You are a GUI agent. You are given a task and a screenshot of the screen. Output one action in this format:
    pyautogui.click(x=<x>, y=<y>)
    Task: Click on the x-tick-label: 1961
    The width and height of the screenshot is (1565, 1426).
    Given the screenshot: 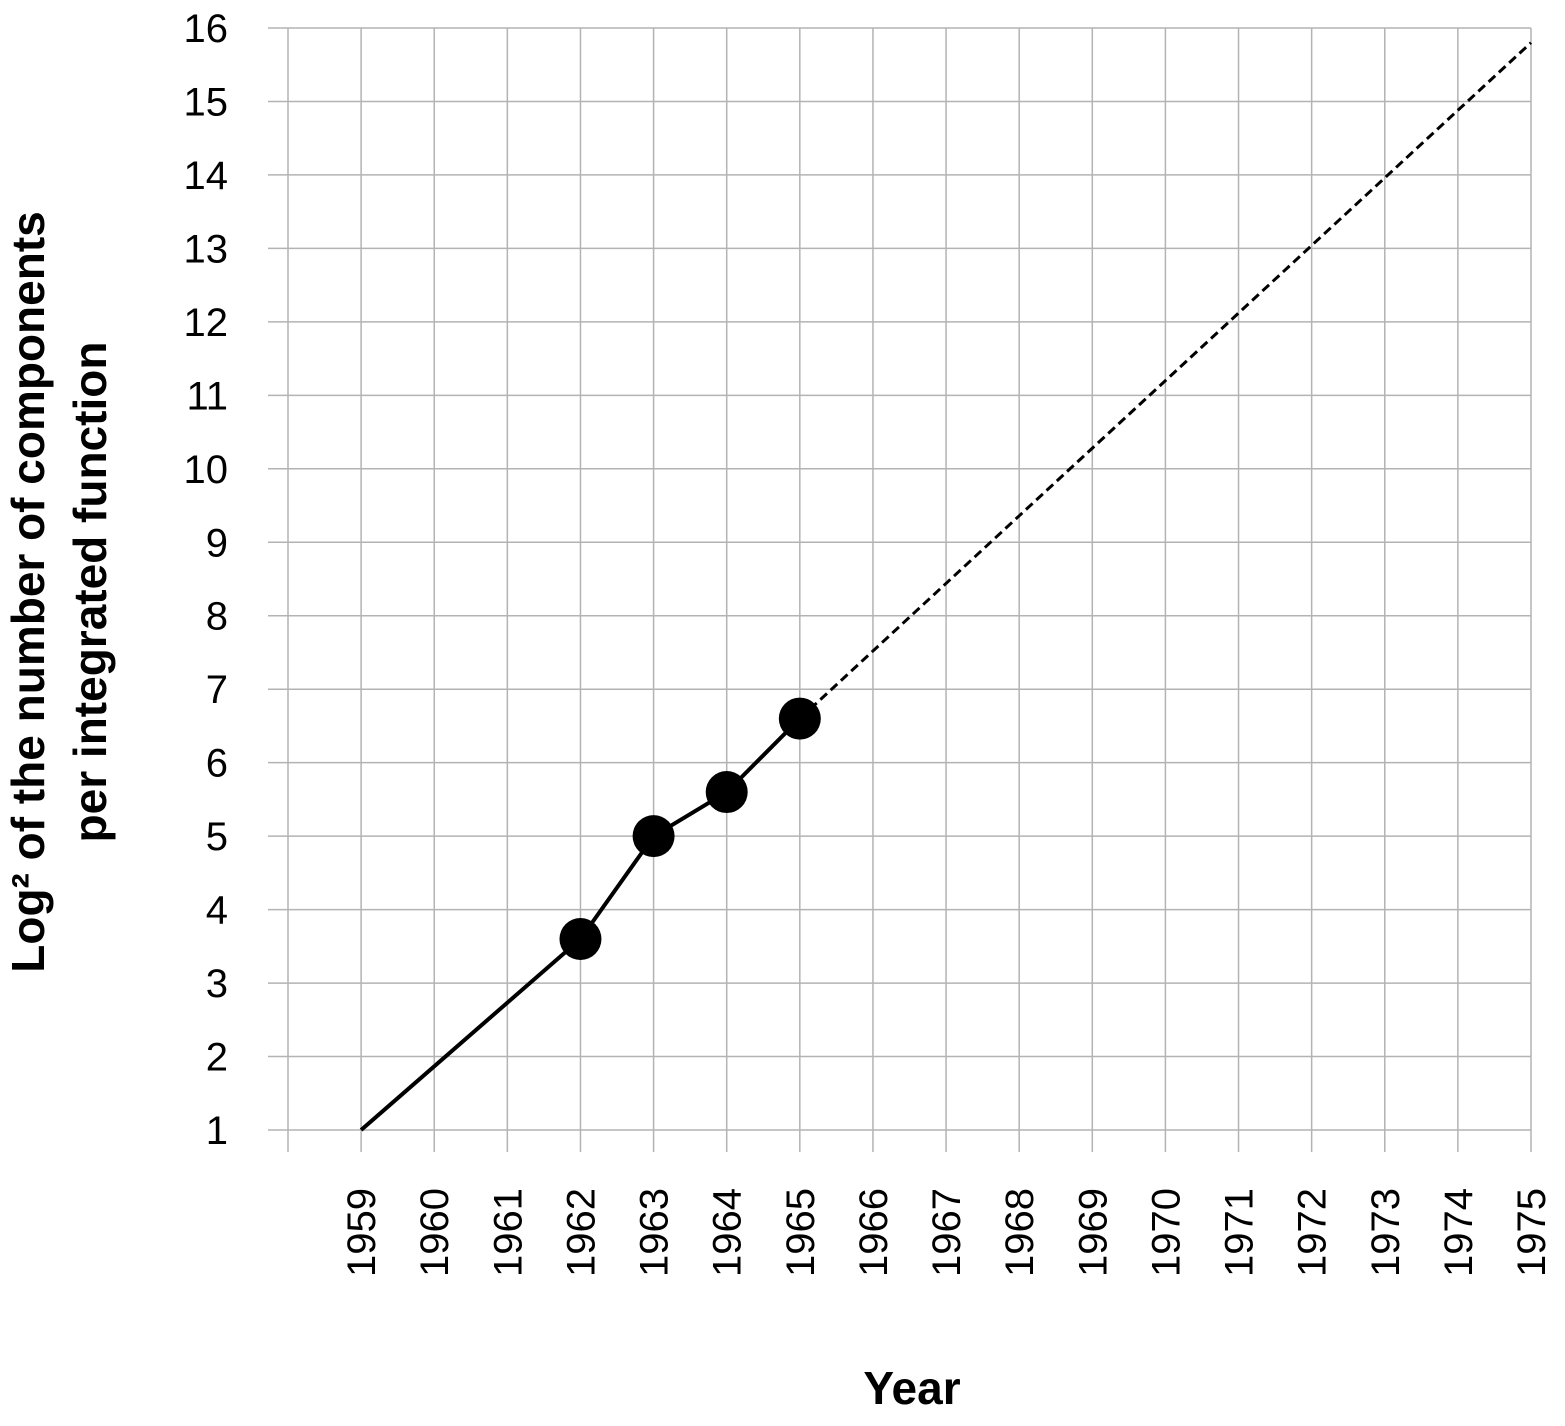 What is the action you would take?
    pyautogui.click(x=508, y=1232)
    